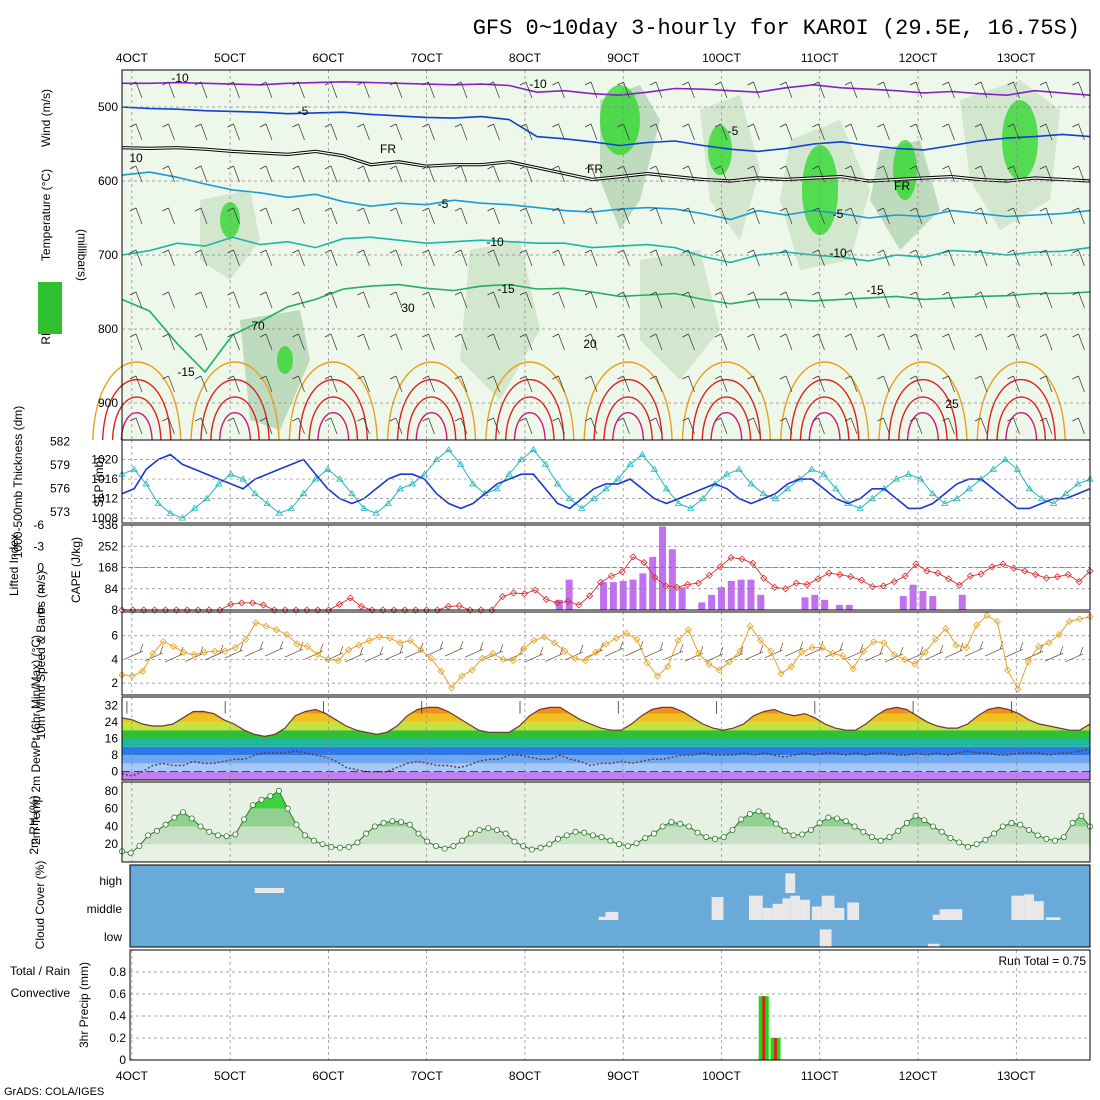  Describe the element at coordinates (408, 308) in the screenshot. I see `contour-label: 30` at that location.